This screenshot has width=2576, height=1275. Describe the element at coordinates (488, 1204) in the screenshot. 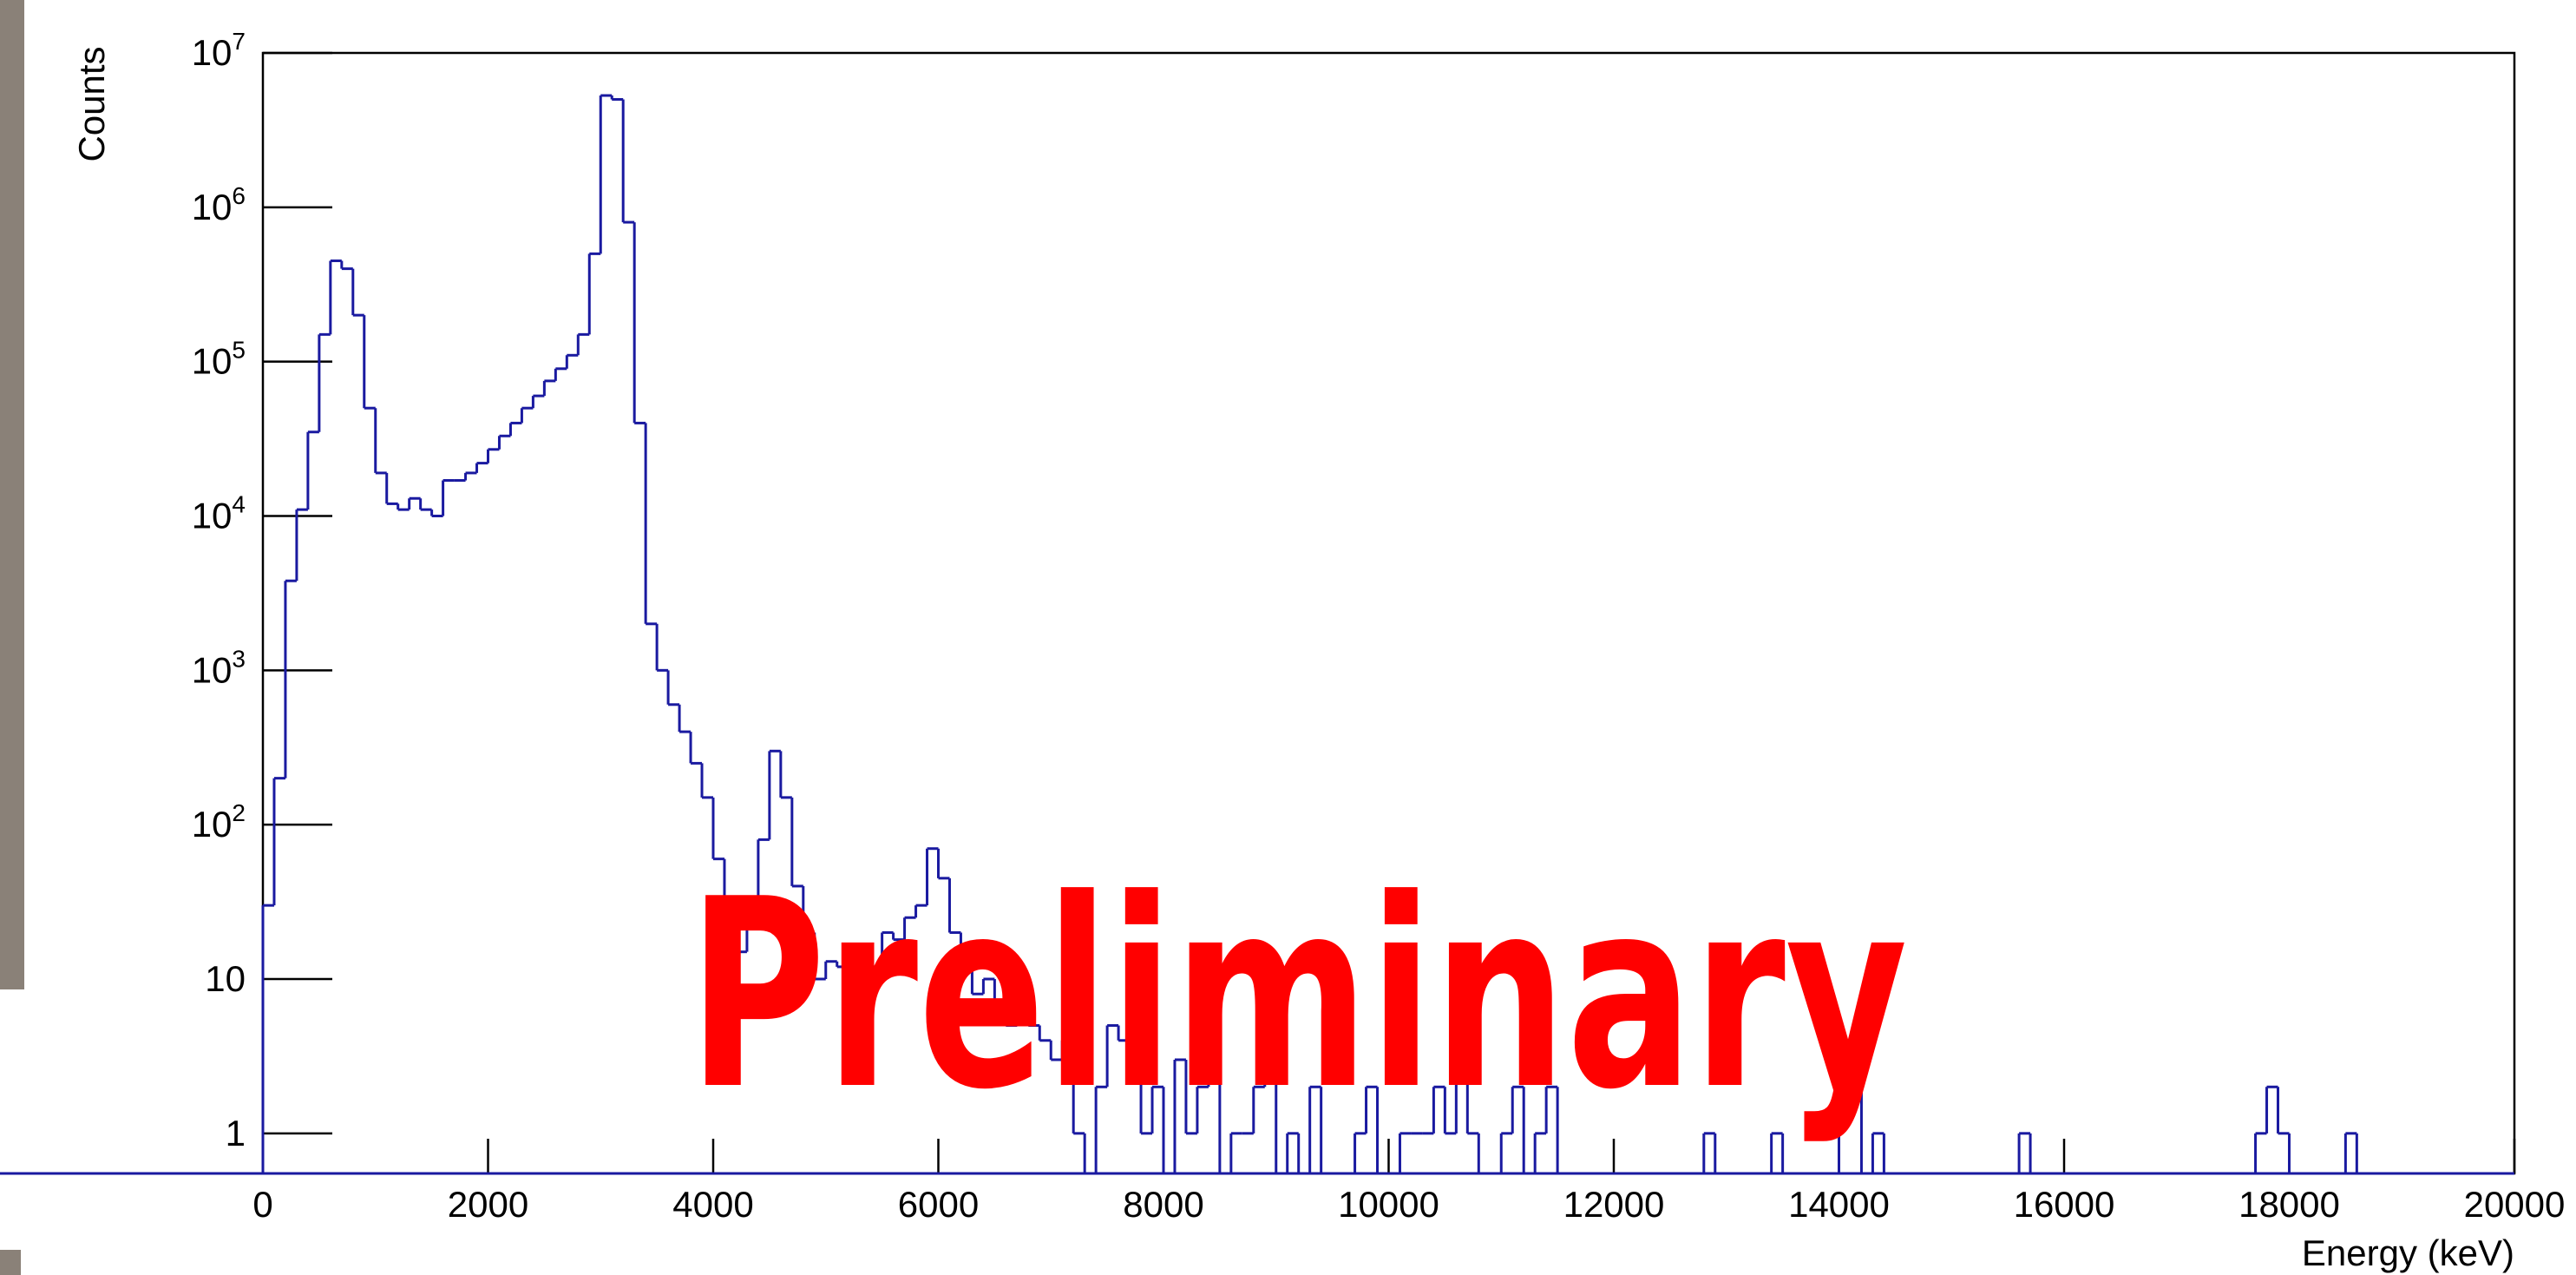

I see `x-tick-label: 2000` at that location.